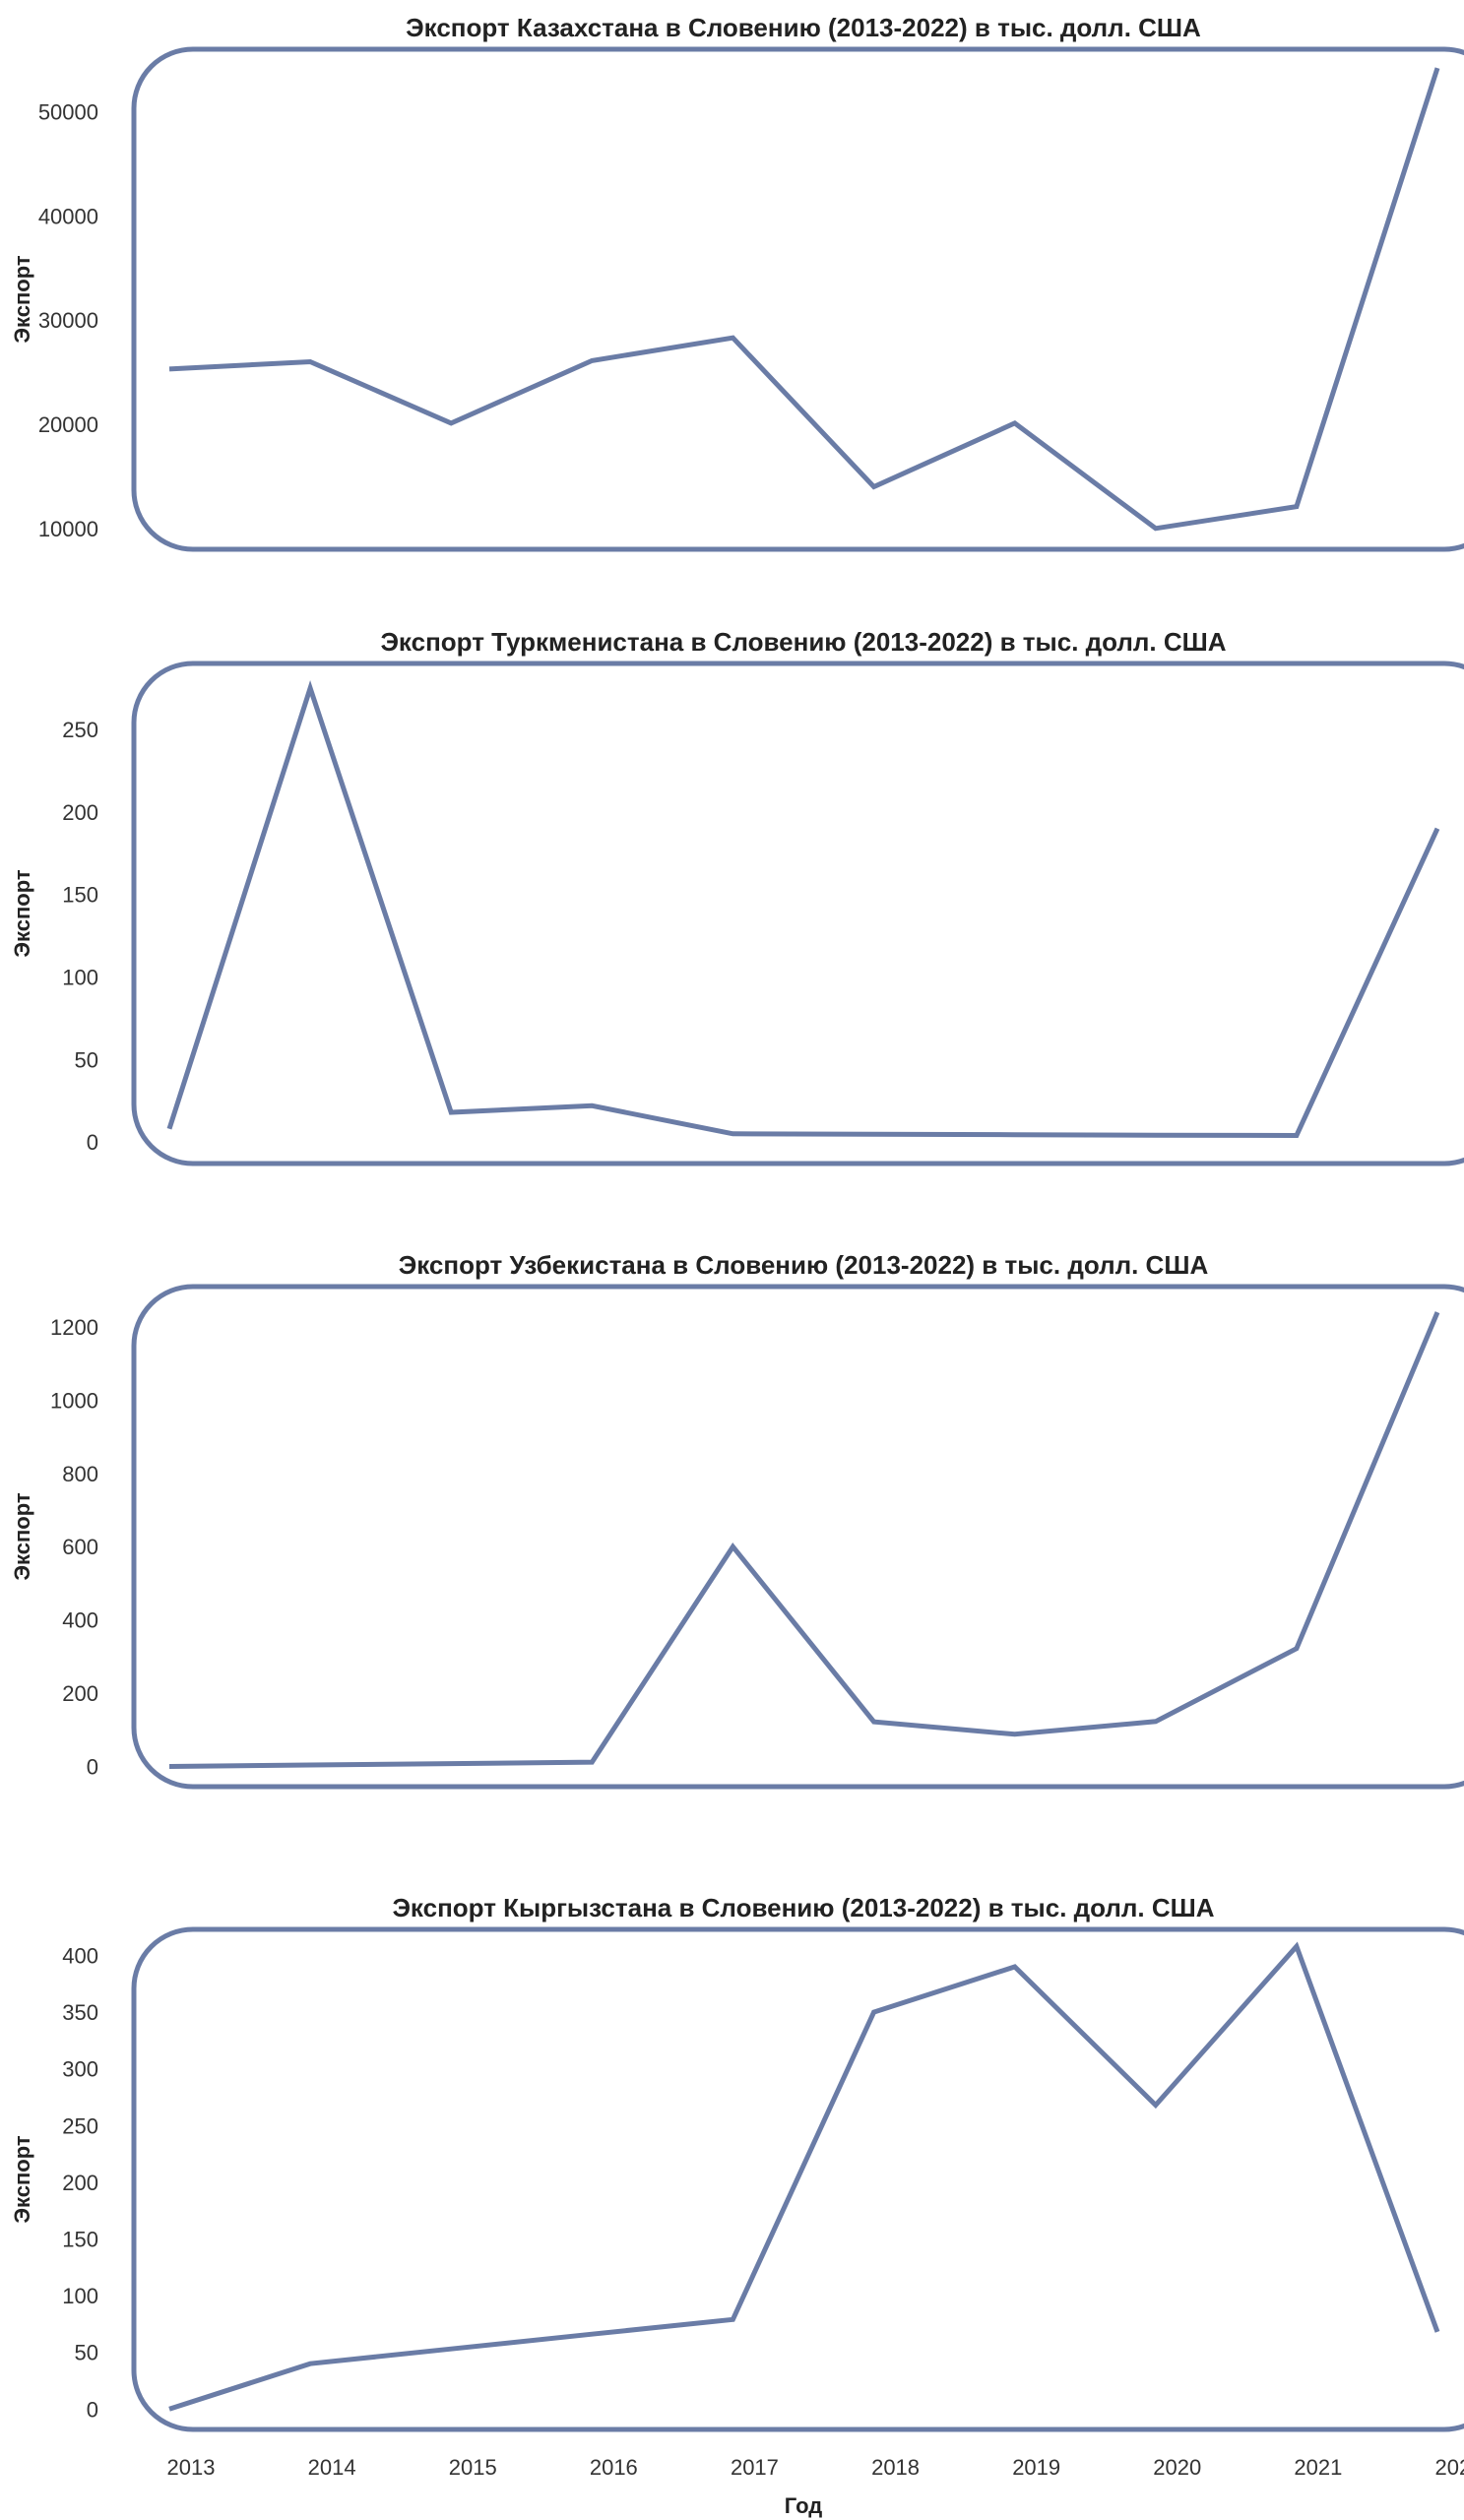 The image size is (1464, 2520). I want to click on chart-1-point-2014, so click(310, 362).